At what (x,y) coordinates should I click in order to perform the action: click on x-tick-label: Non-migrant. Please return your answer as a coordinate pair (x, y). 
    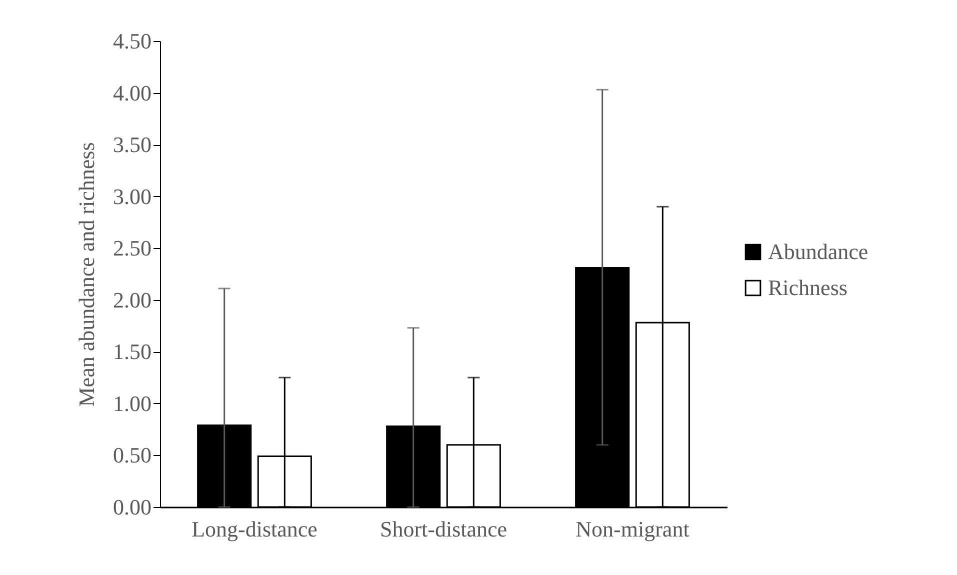
    Looking at the image, I should click on (633, 529).